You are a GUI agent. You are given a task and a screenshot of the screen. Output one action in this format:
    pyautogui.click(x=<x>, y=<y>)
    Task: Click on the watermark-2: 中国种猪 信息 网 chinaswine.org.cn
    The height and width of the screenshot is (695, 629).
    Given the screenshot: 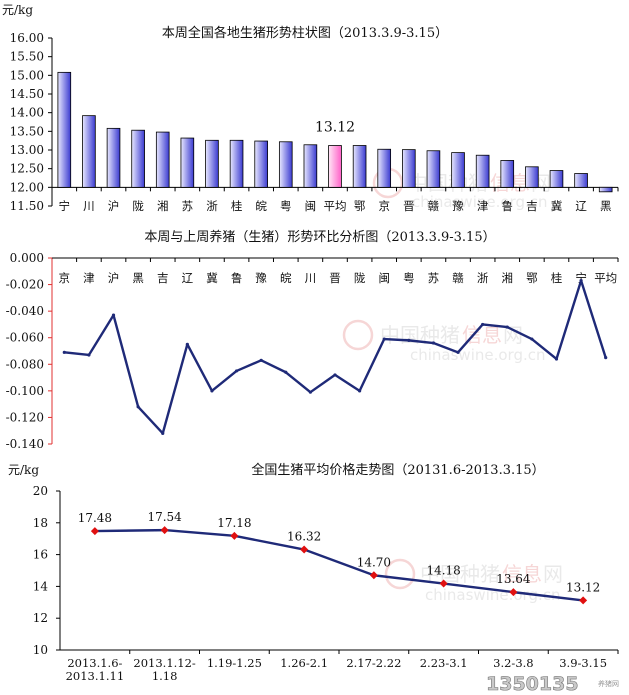 What is the action you would take?
    pyautogui.click(x=444, y=341)
    